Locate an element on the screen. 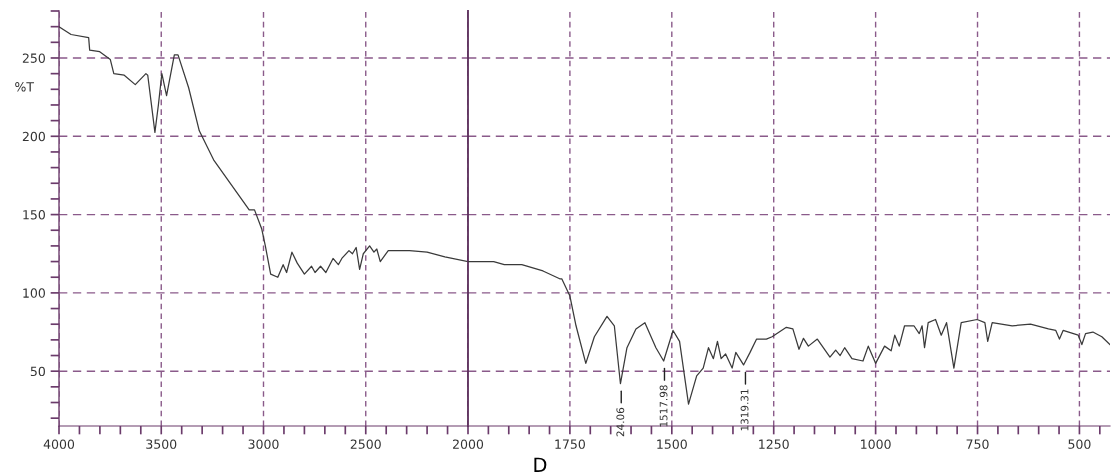 Image resolution: width=1111 pixels, height=476 pixels. x-axis-title: D is located at coordinates (540, 464).